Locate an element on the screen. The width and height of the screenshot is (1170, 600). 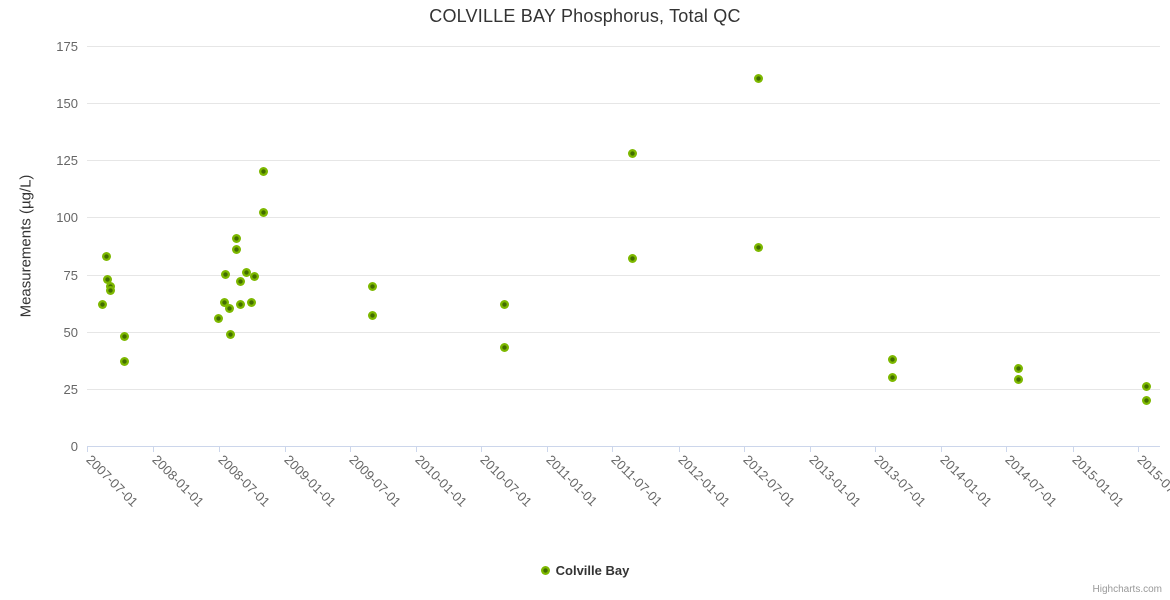
x-axis-label: 2008-01-01 is located at coordinates (178, 481).